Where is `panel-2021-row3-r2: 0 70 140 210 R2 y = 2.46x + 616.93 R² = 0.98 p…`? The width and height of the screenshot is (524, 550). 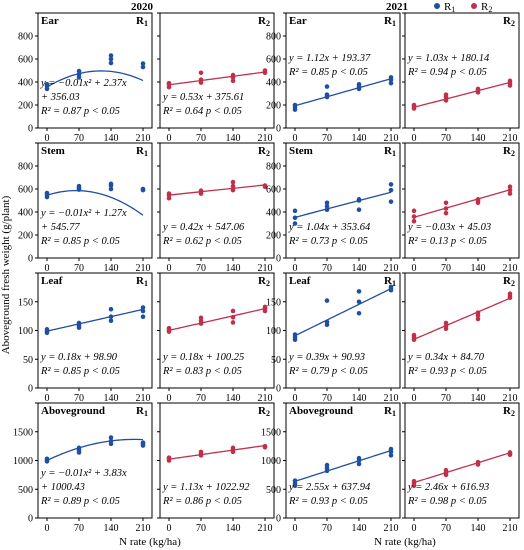
panel-2021-row3-r2: 0 70 140 210 R2 y = 2.46x + 616.93 R² = 0.98 p… is located at coordinates (461, 468).